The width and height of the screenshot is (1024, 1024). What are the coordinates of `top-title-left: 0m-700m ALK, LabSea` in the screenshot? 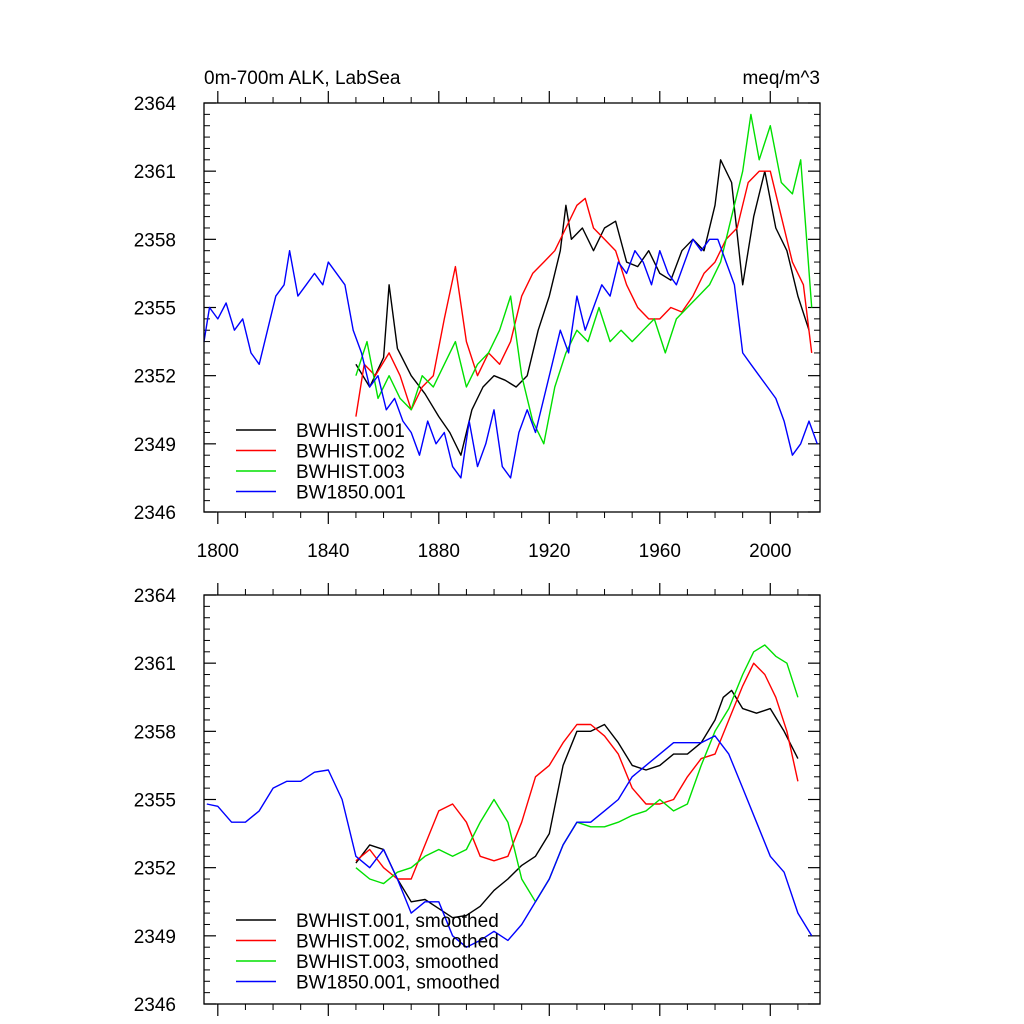 It's located at (302, 78).